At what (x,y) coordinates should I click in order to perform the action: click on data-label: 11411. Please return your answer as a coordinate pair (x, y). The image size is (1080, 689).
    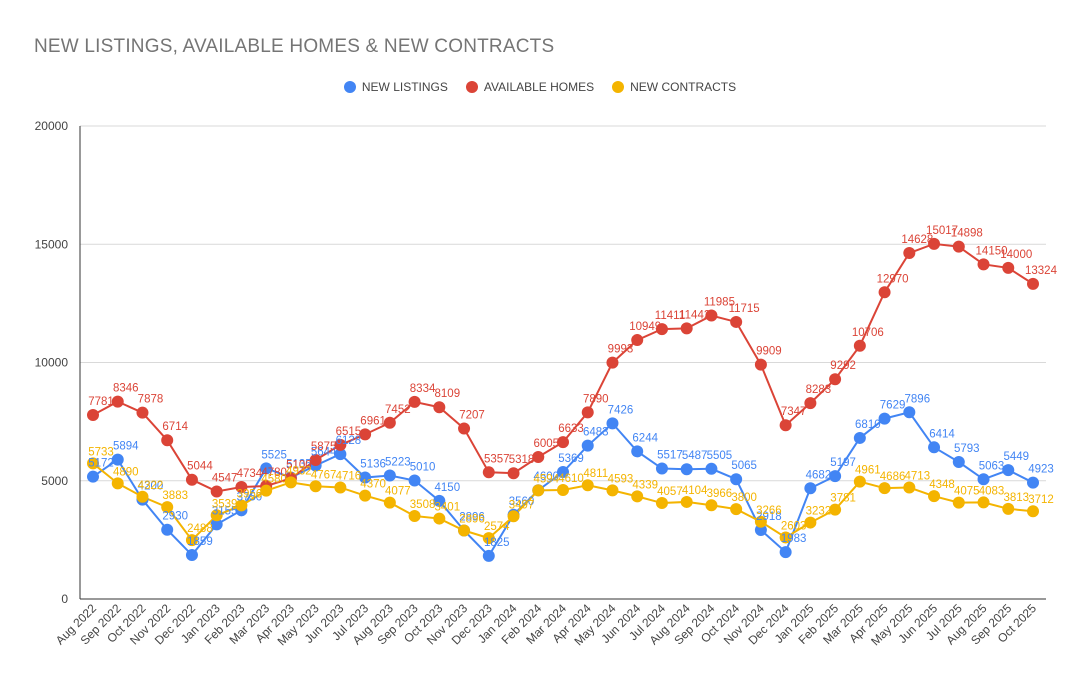
    Looking at the image, I should click on (670, 316).